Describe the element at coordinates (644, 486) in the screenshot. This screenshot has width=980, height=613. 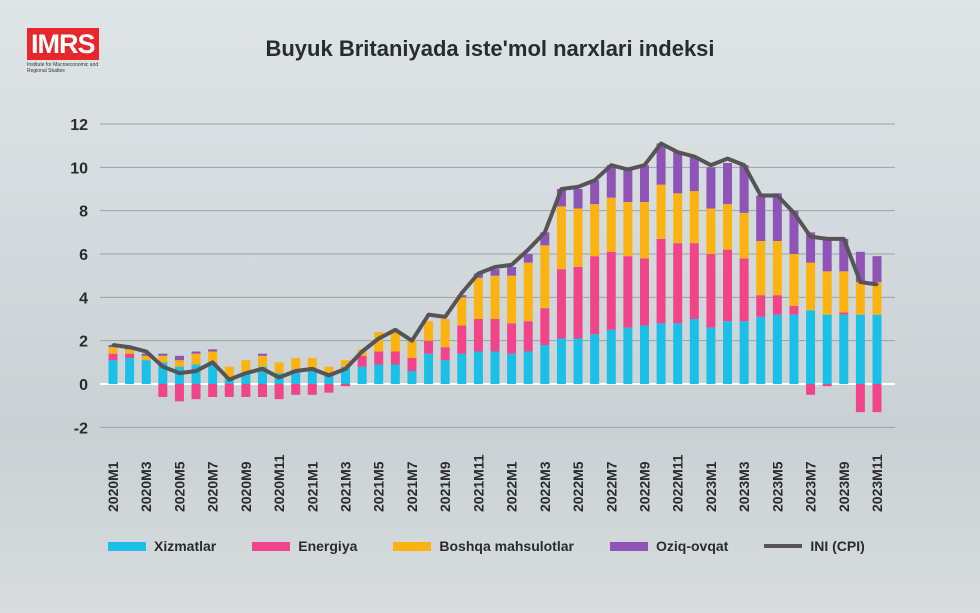
I see `x-tick-label: 2022M9` at that location.